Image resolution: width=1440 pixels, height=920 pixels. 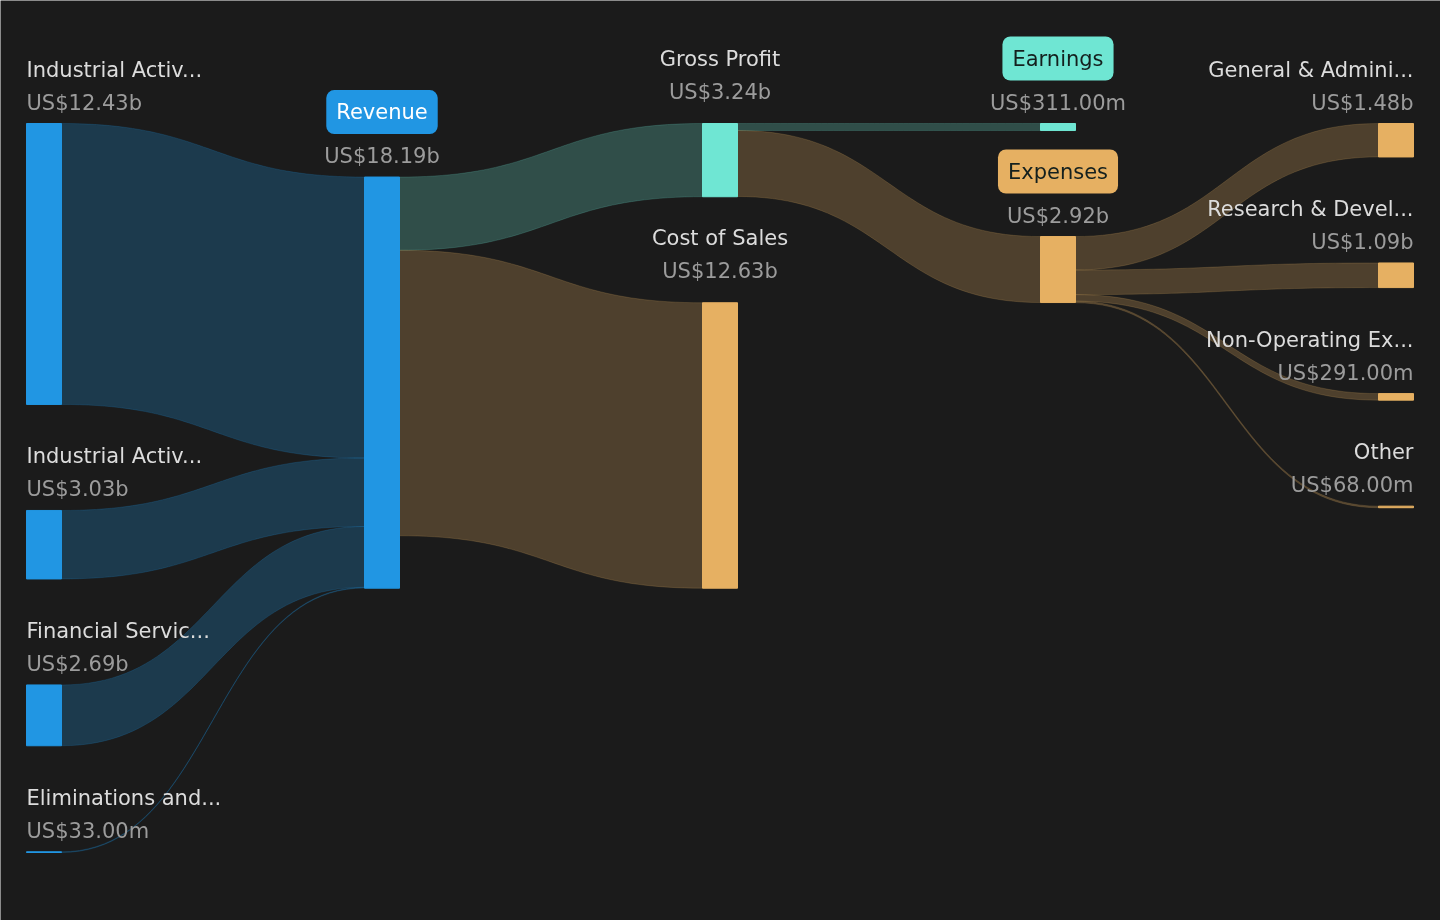 What do you see at coordinates (1352, 485) in the screenshot?
I see `data-label: US$68.00m` at bounding box center [1352, 485].